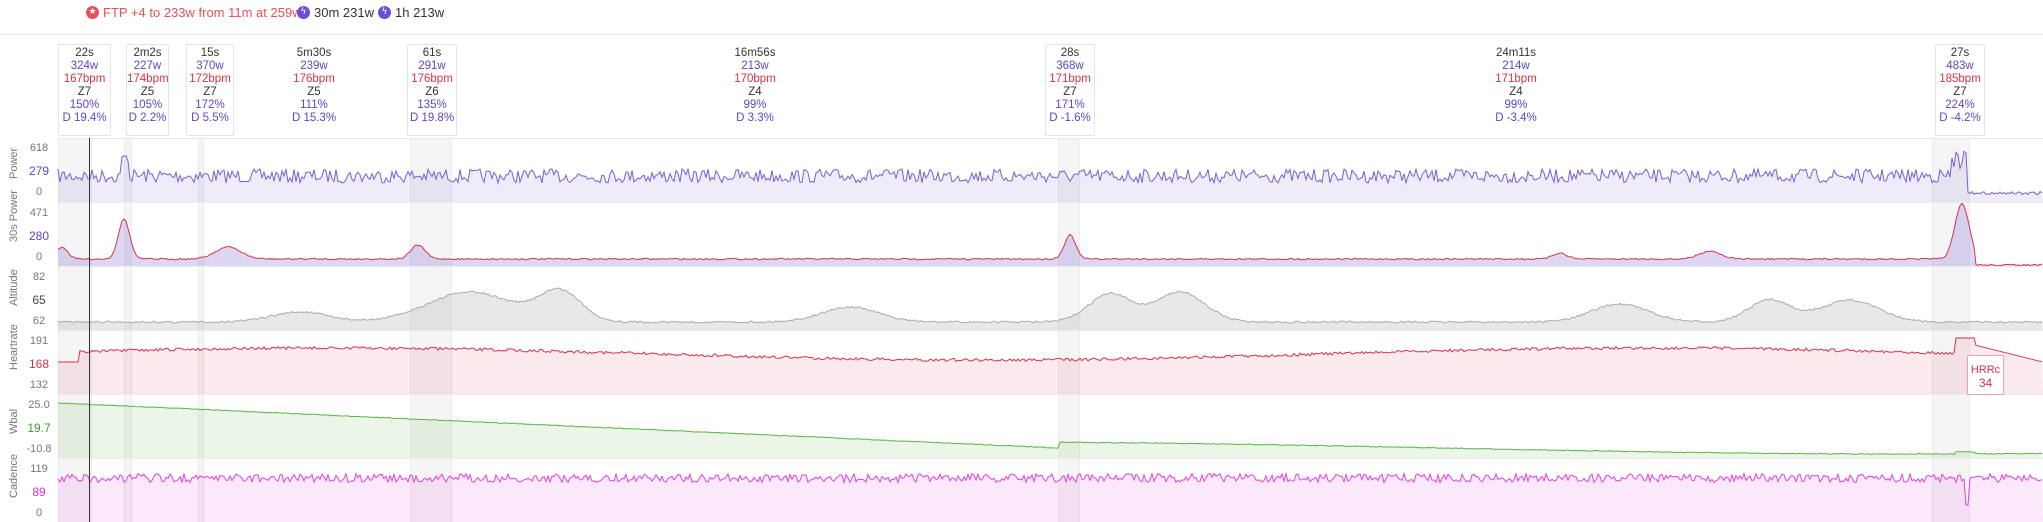  What do you see at coordinates (39, 513) in the screenshot?
I see `cadence-min-tick: 0` at bounding box center [39, 513].